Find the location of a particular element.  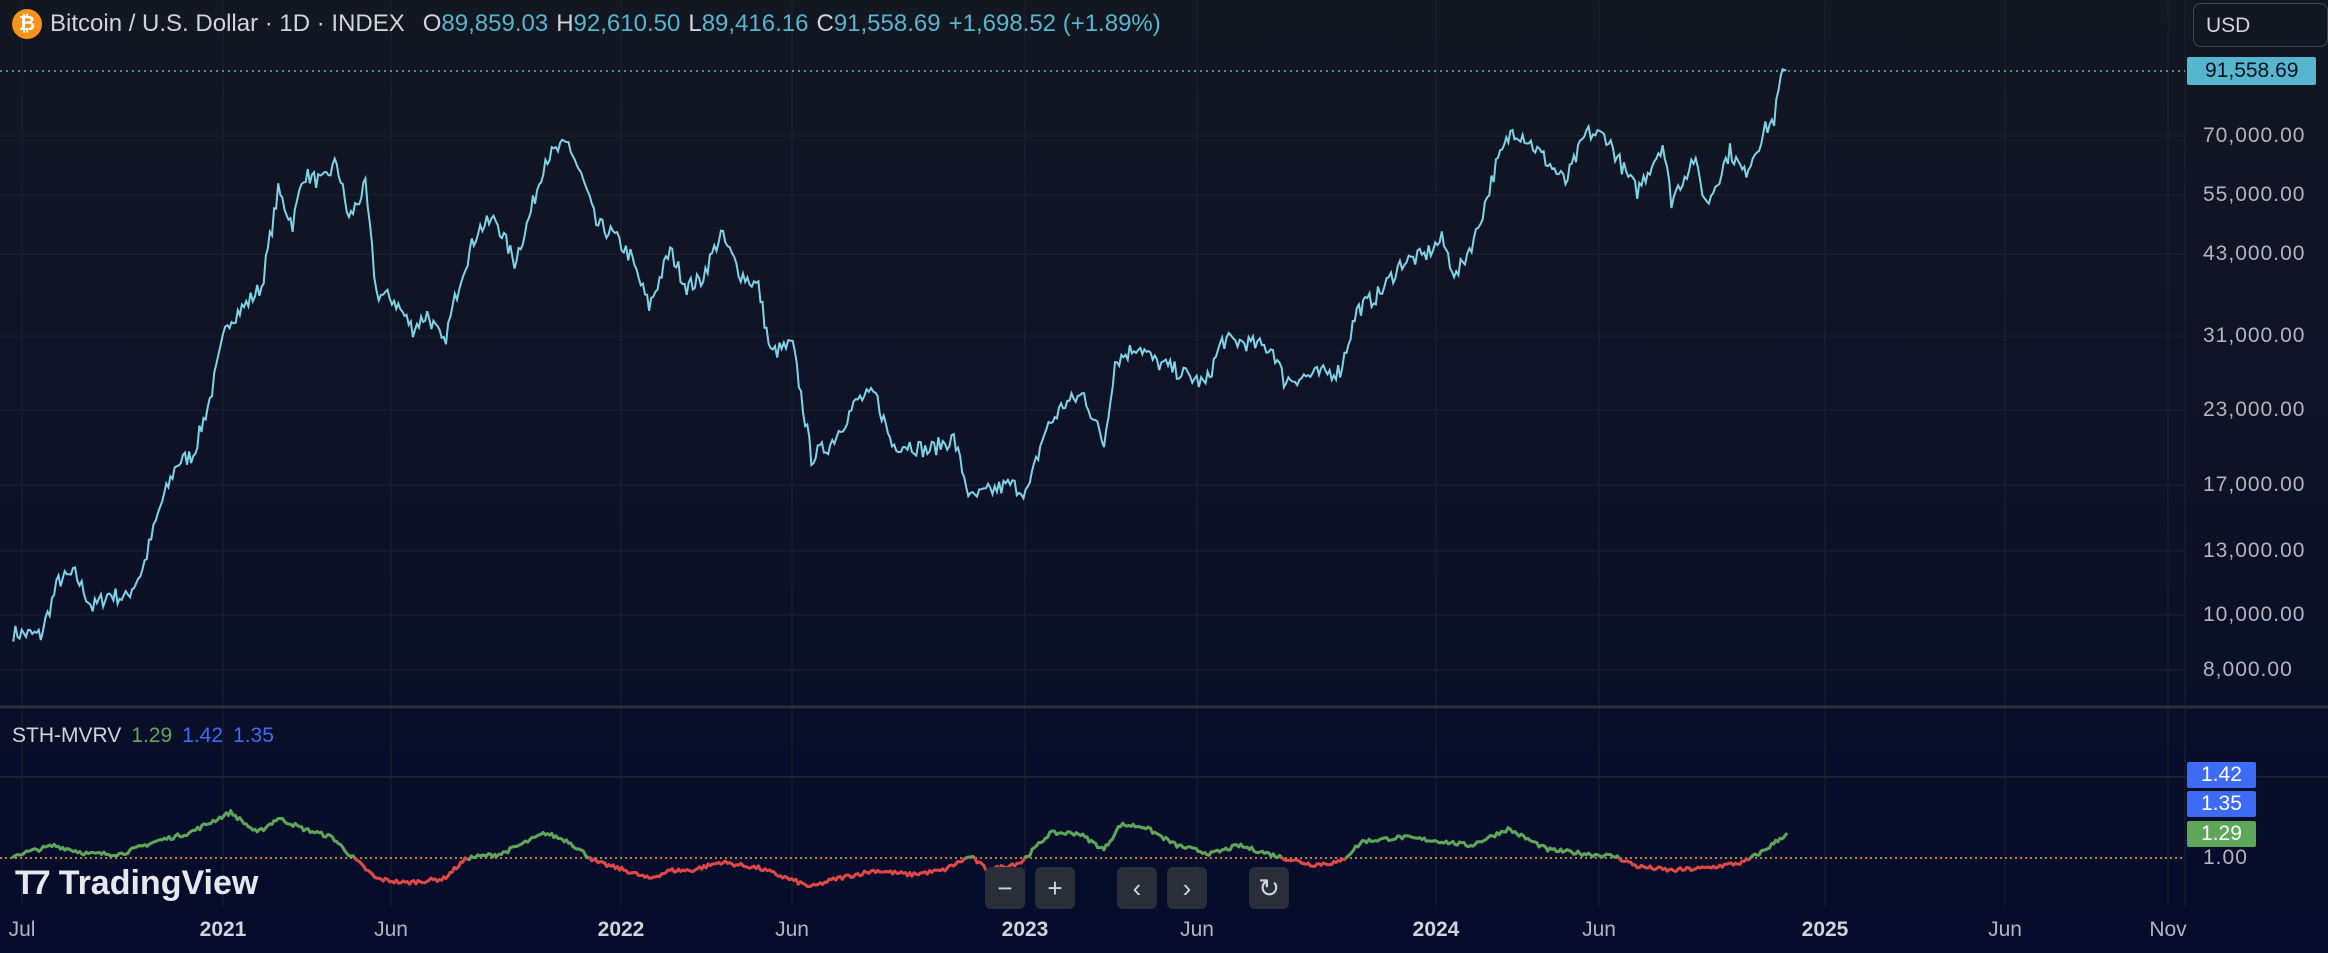

scroll-left-button: ‹ is located at coordinates (1137, 888).